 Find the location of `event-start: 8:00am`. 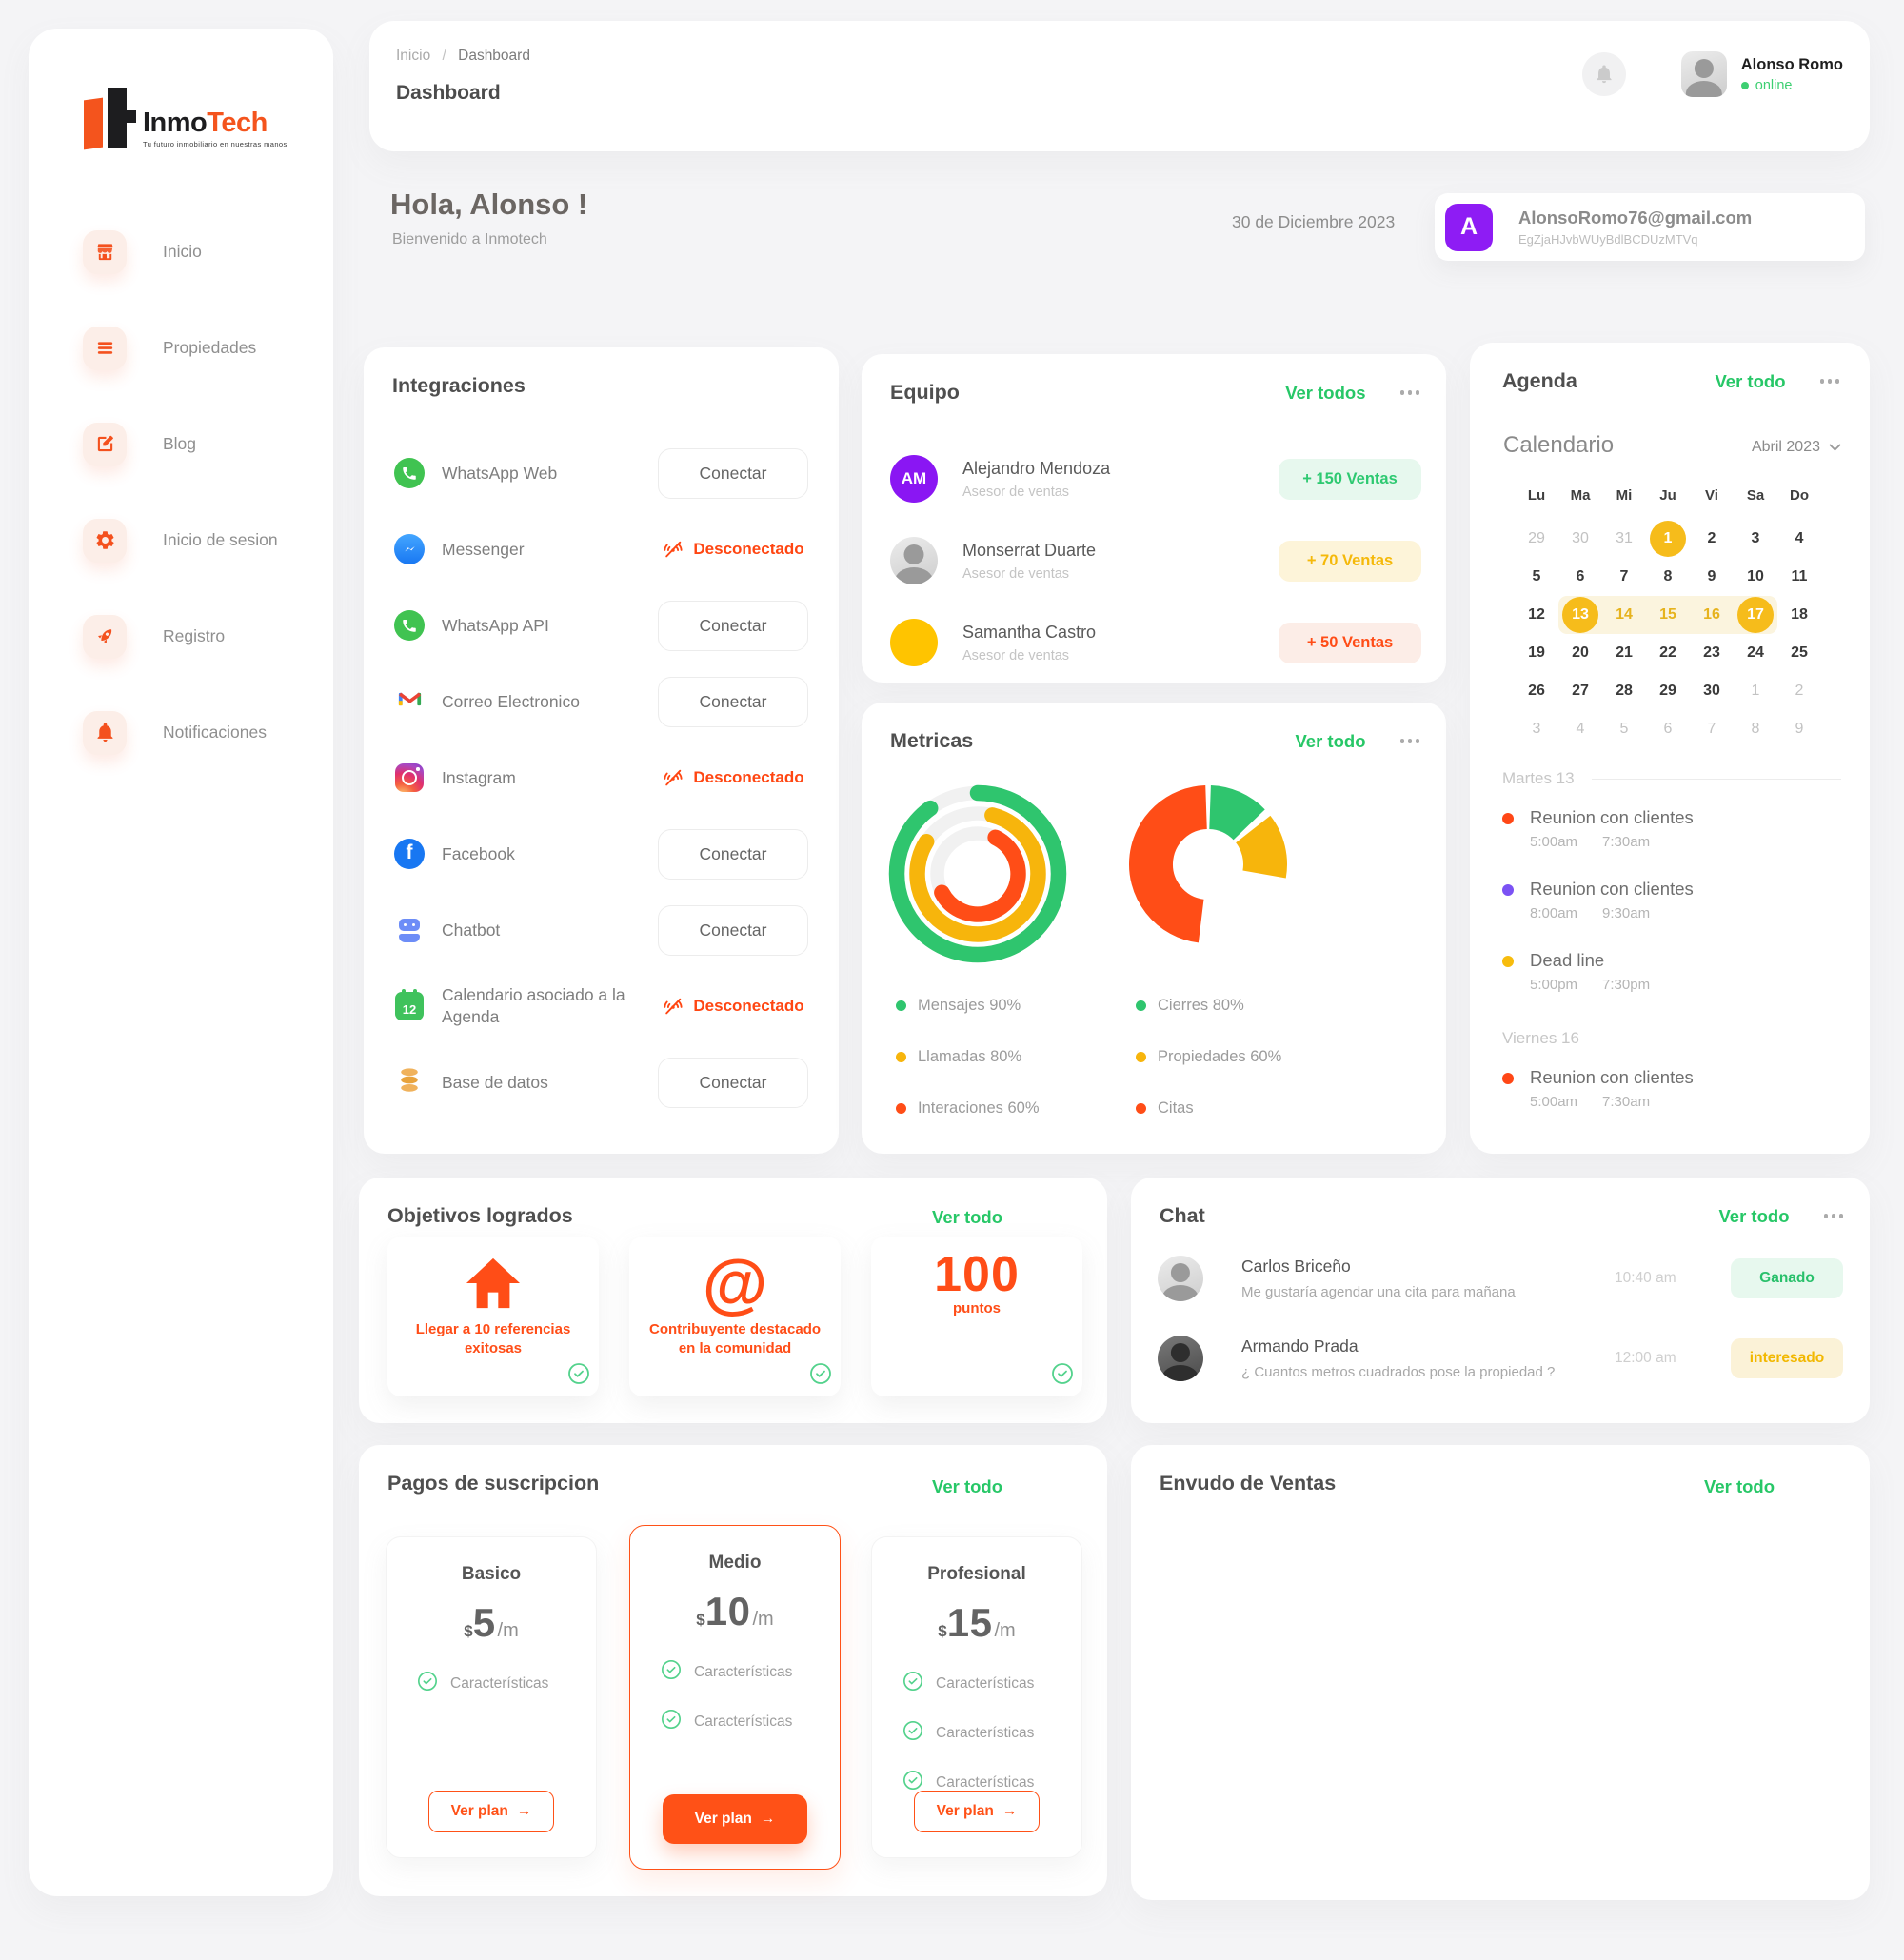

event-start: 8:00am is located at coordinates (1554, 913).